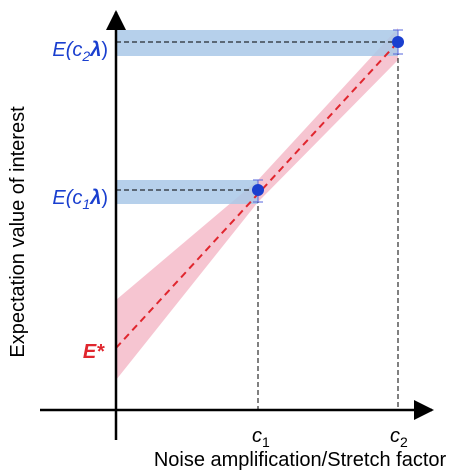  What do you see at coordinates (18, 232) in the screenshot?
I see `y-axis-label: Expectation value of interest` at bounding box center [18, 232].